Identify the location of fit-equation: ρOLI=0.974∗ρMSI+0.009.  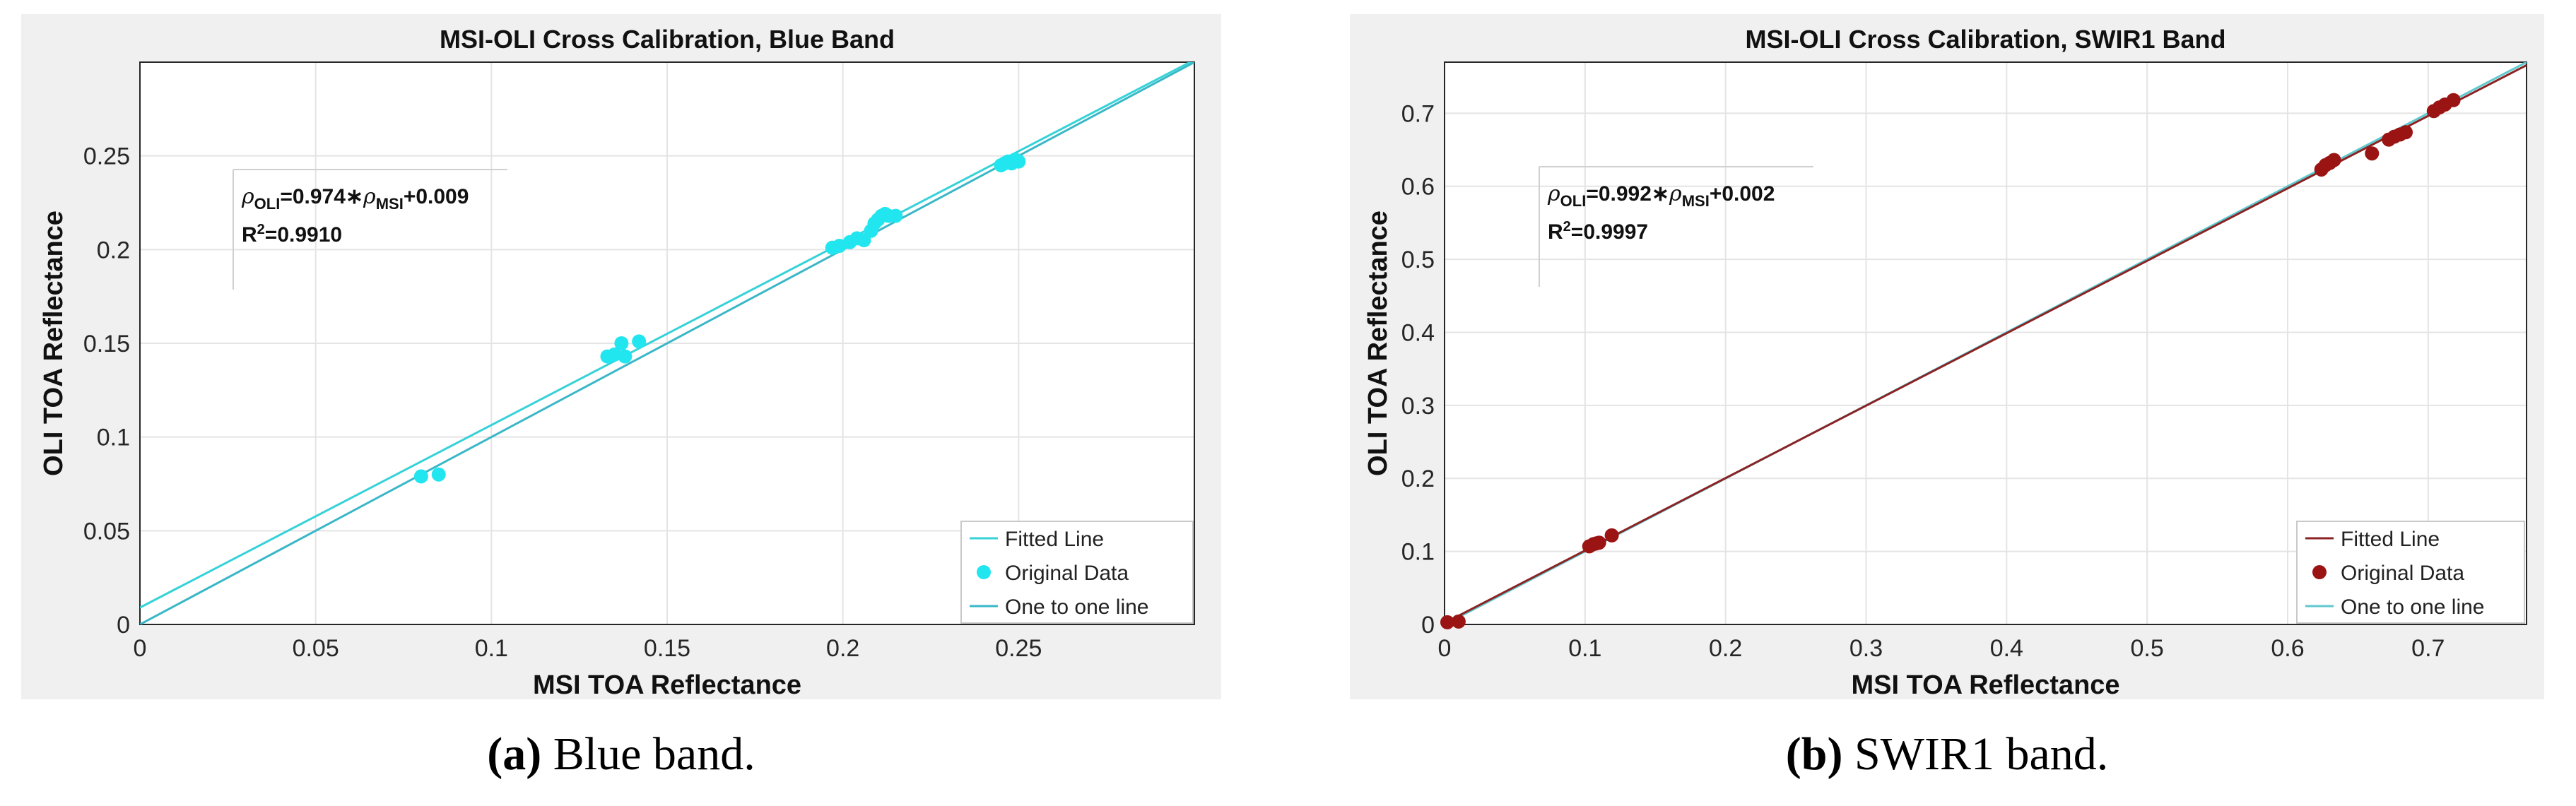
(355, 198).